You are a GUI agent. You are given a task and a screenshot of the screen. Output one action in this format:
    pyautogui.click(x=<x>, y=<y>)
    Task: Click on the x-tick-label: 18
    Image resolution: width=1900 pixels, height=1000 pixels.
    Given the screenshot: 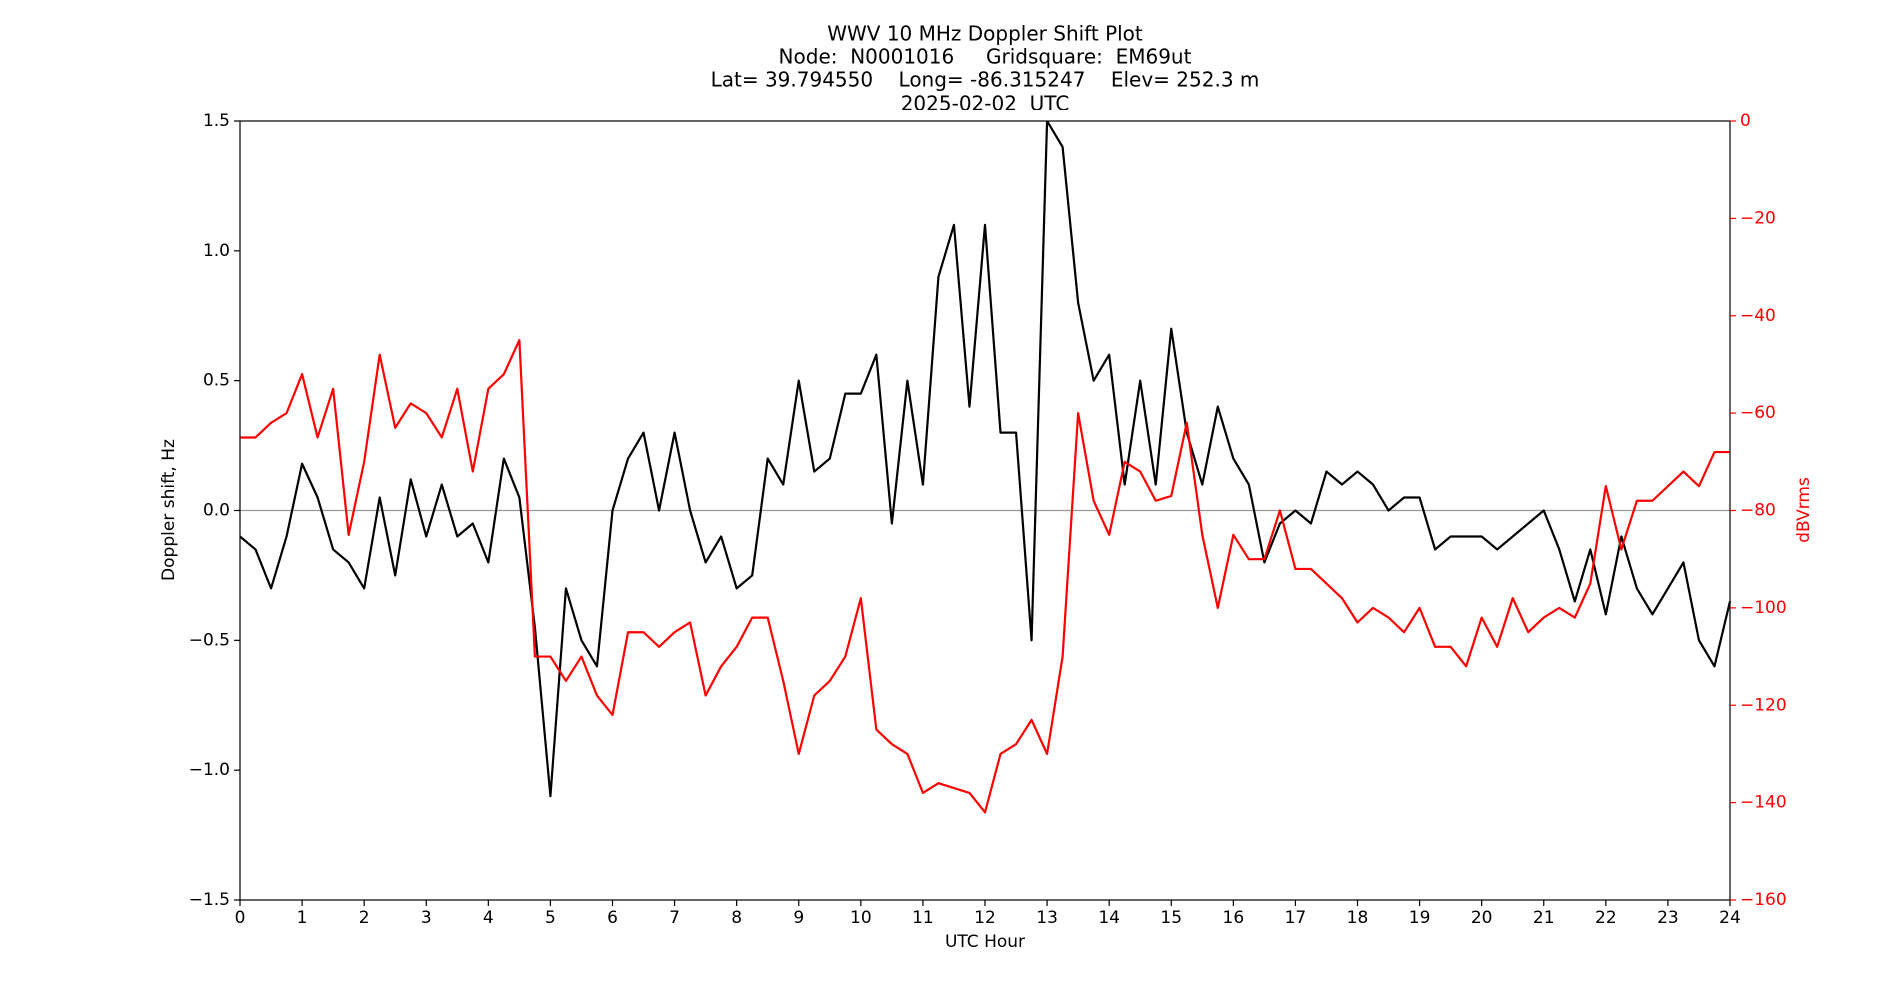 What is the action you would take?
    pyautogui.click(x=1358, y=918)
    